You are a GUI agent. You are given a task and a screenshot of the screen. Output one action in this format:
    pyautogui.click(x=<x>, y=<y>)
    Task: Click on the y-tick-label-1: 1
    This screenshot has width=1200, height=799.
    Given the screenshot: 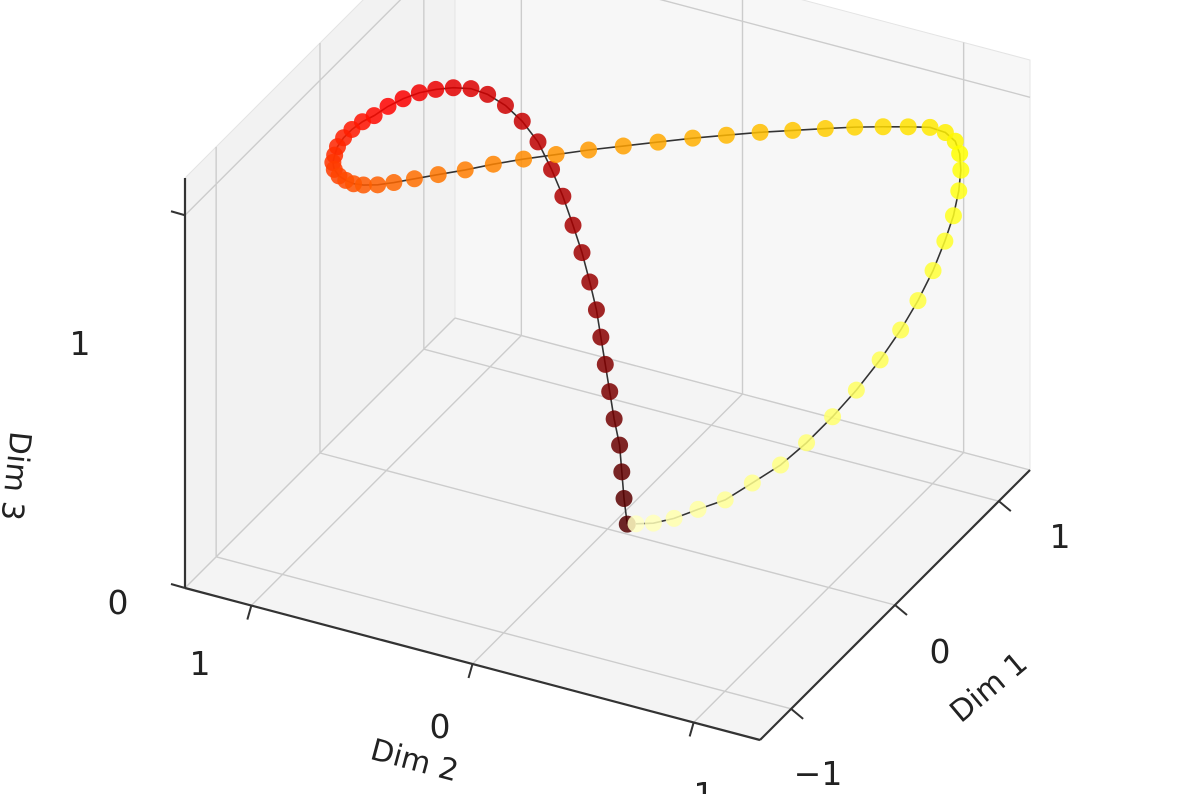 What is the action you would take?
    pyautogui.click(x=200, y=663)
    